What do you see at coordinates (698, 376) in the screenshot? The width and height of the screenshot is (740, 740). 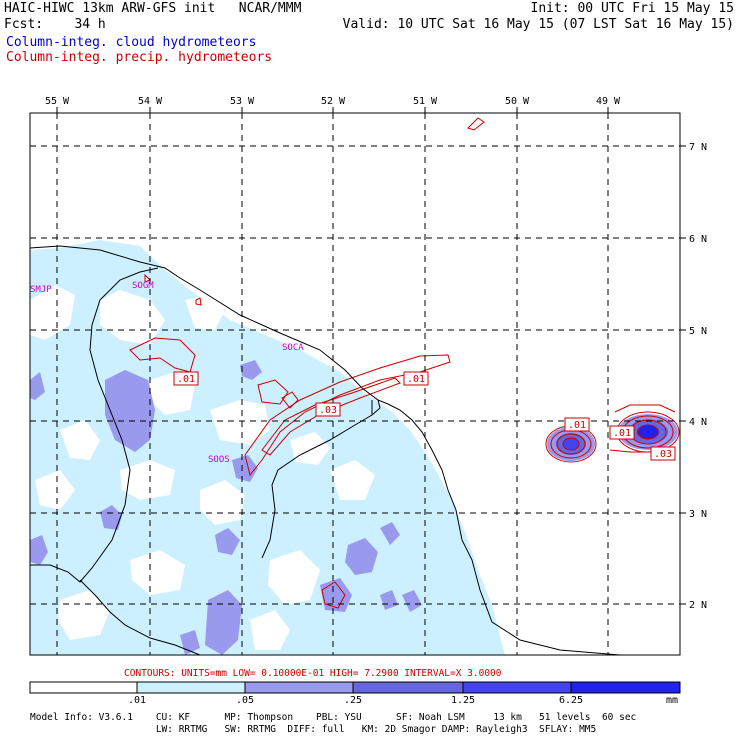 I see `lat-labels: 7 N 6 N 5 N 4 N 3 N 2 N` at bounding box center [698, 376].